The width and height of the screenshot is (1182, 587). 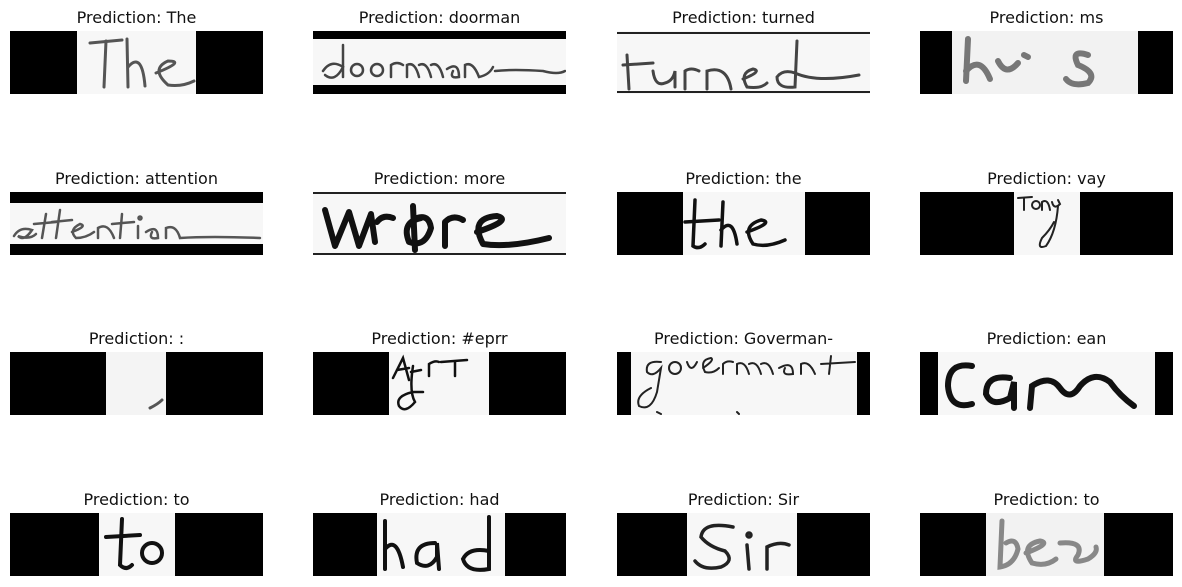 I want to click on panel-title: Prediction: ean, so click(x=1046, y=338).